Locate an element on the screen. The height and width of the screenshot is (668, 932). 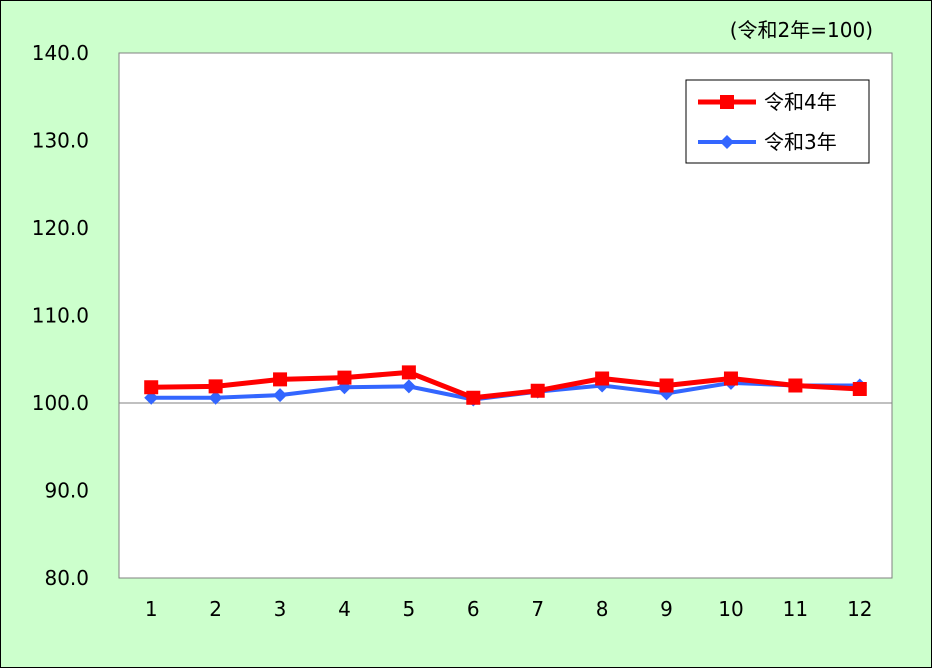
legend-label: 令和4年 is located at coordinates (800, 102).